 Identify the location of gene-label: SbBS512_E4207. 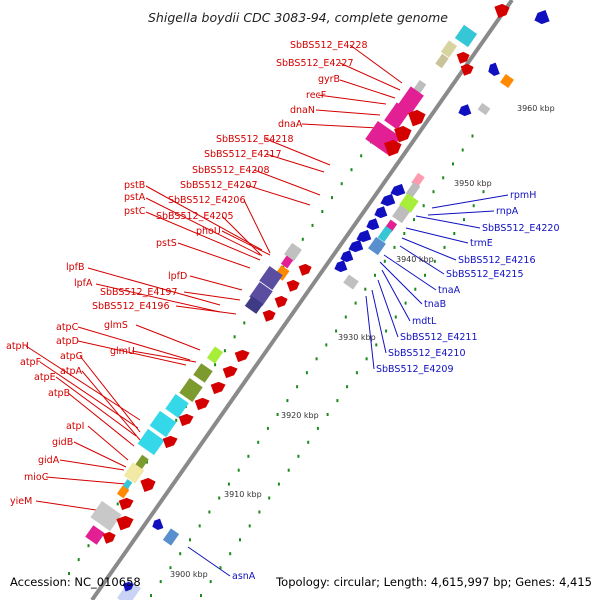
(219, 185).